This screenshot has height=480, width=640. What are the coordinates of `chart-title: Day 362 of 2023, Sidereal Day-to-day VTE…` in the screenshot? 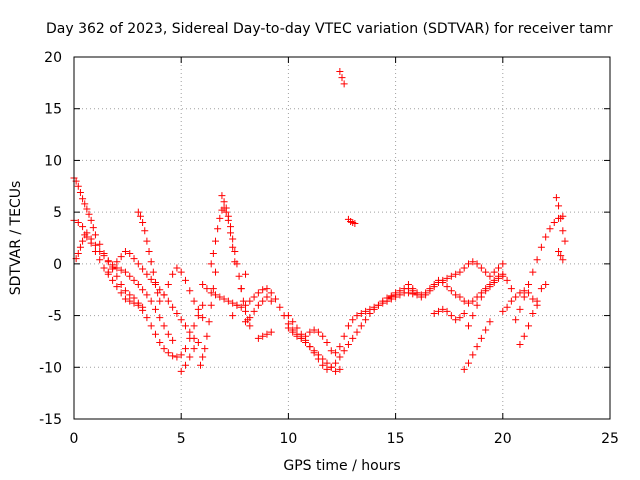 It's located at (329, 29).